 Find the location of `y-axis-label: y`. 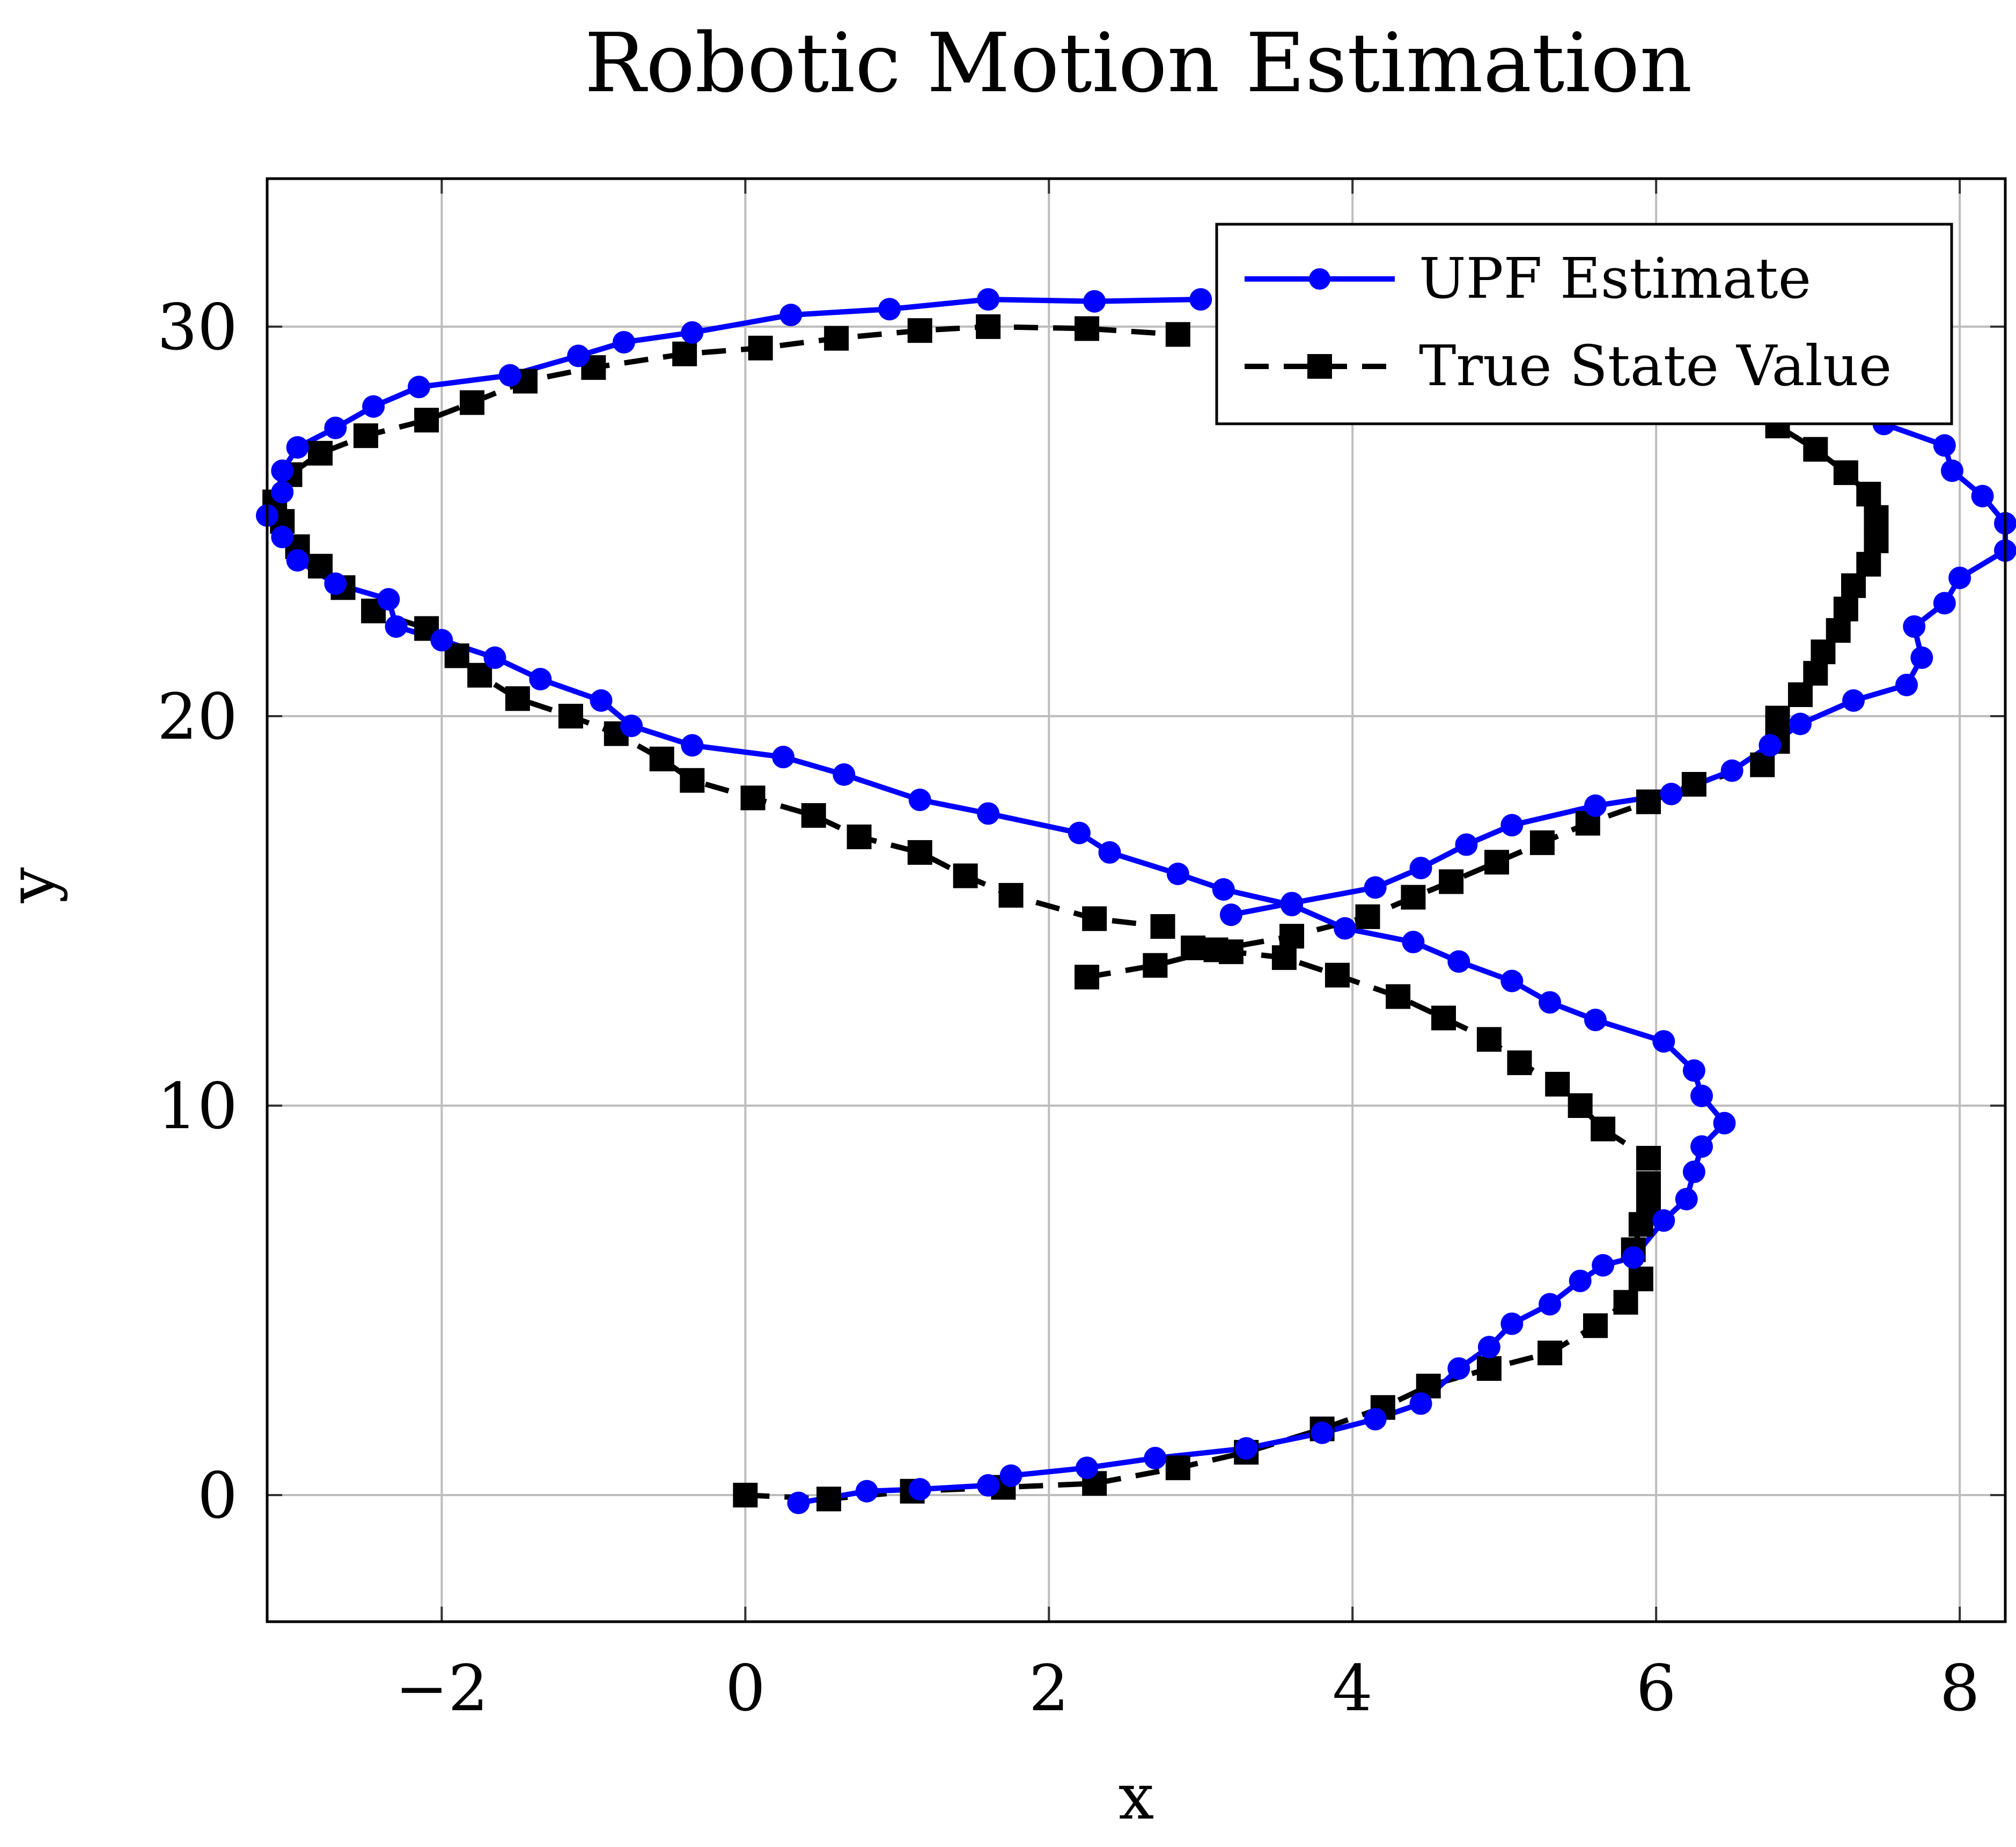

y-axis-label: y is located at coordinates (35, 885).